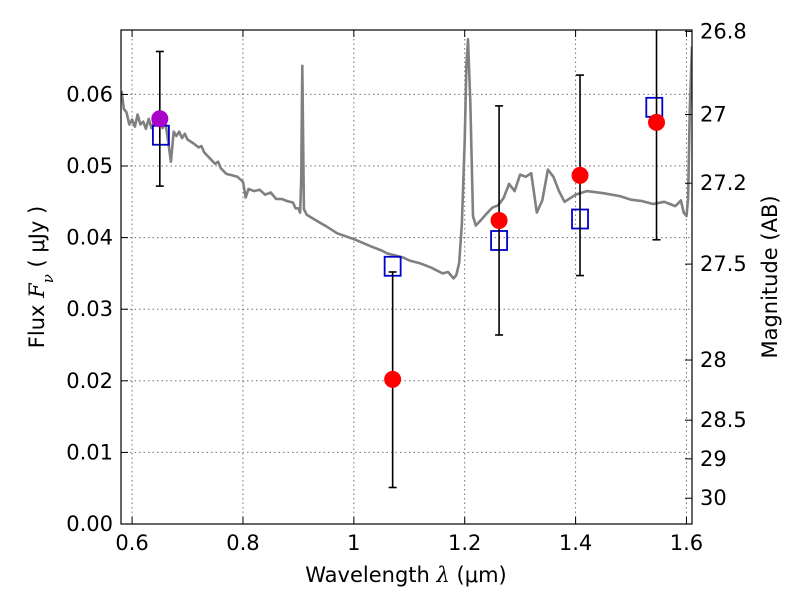 This screenshot has height=600, width=800. I want to click on y-right-tick-label: 29, so click(713, 459).